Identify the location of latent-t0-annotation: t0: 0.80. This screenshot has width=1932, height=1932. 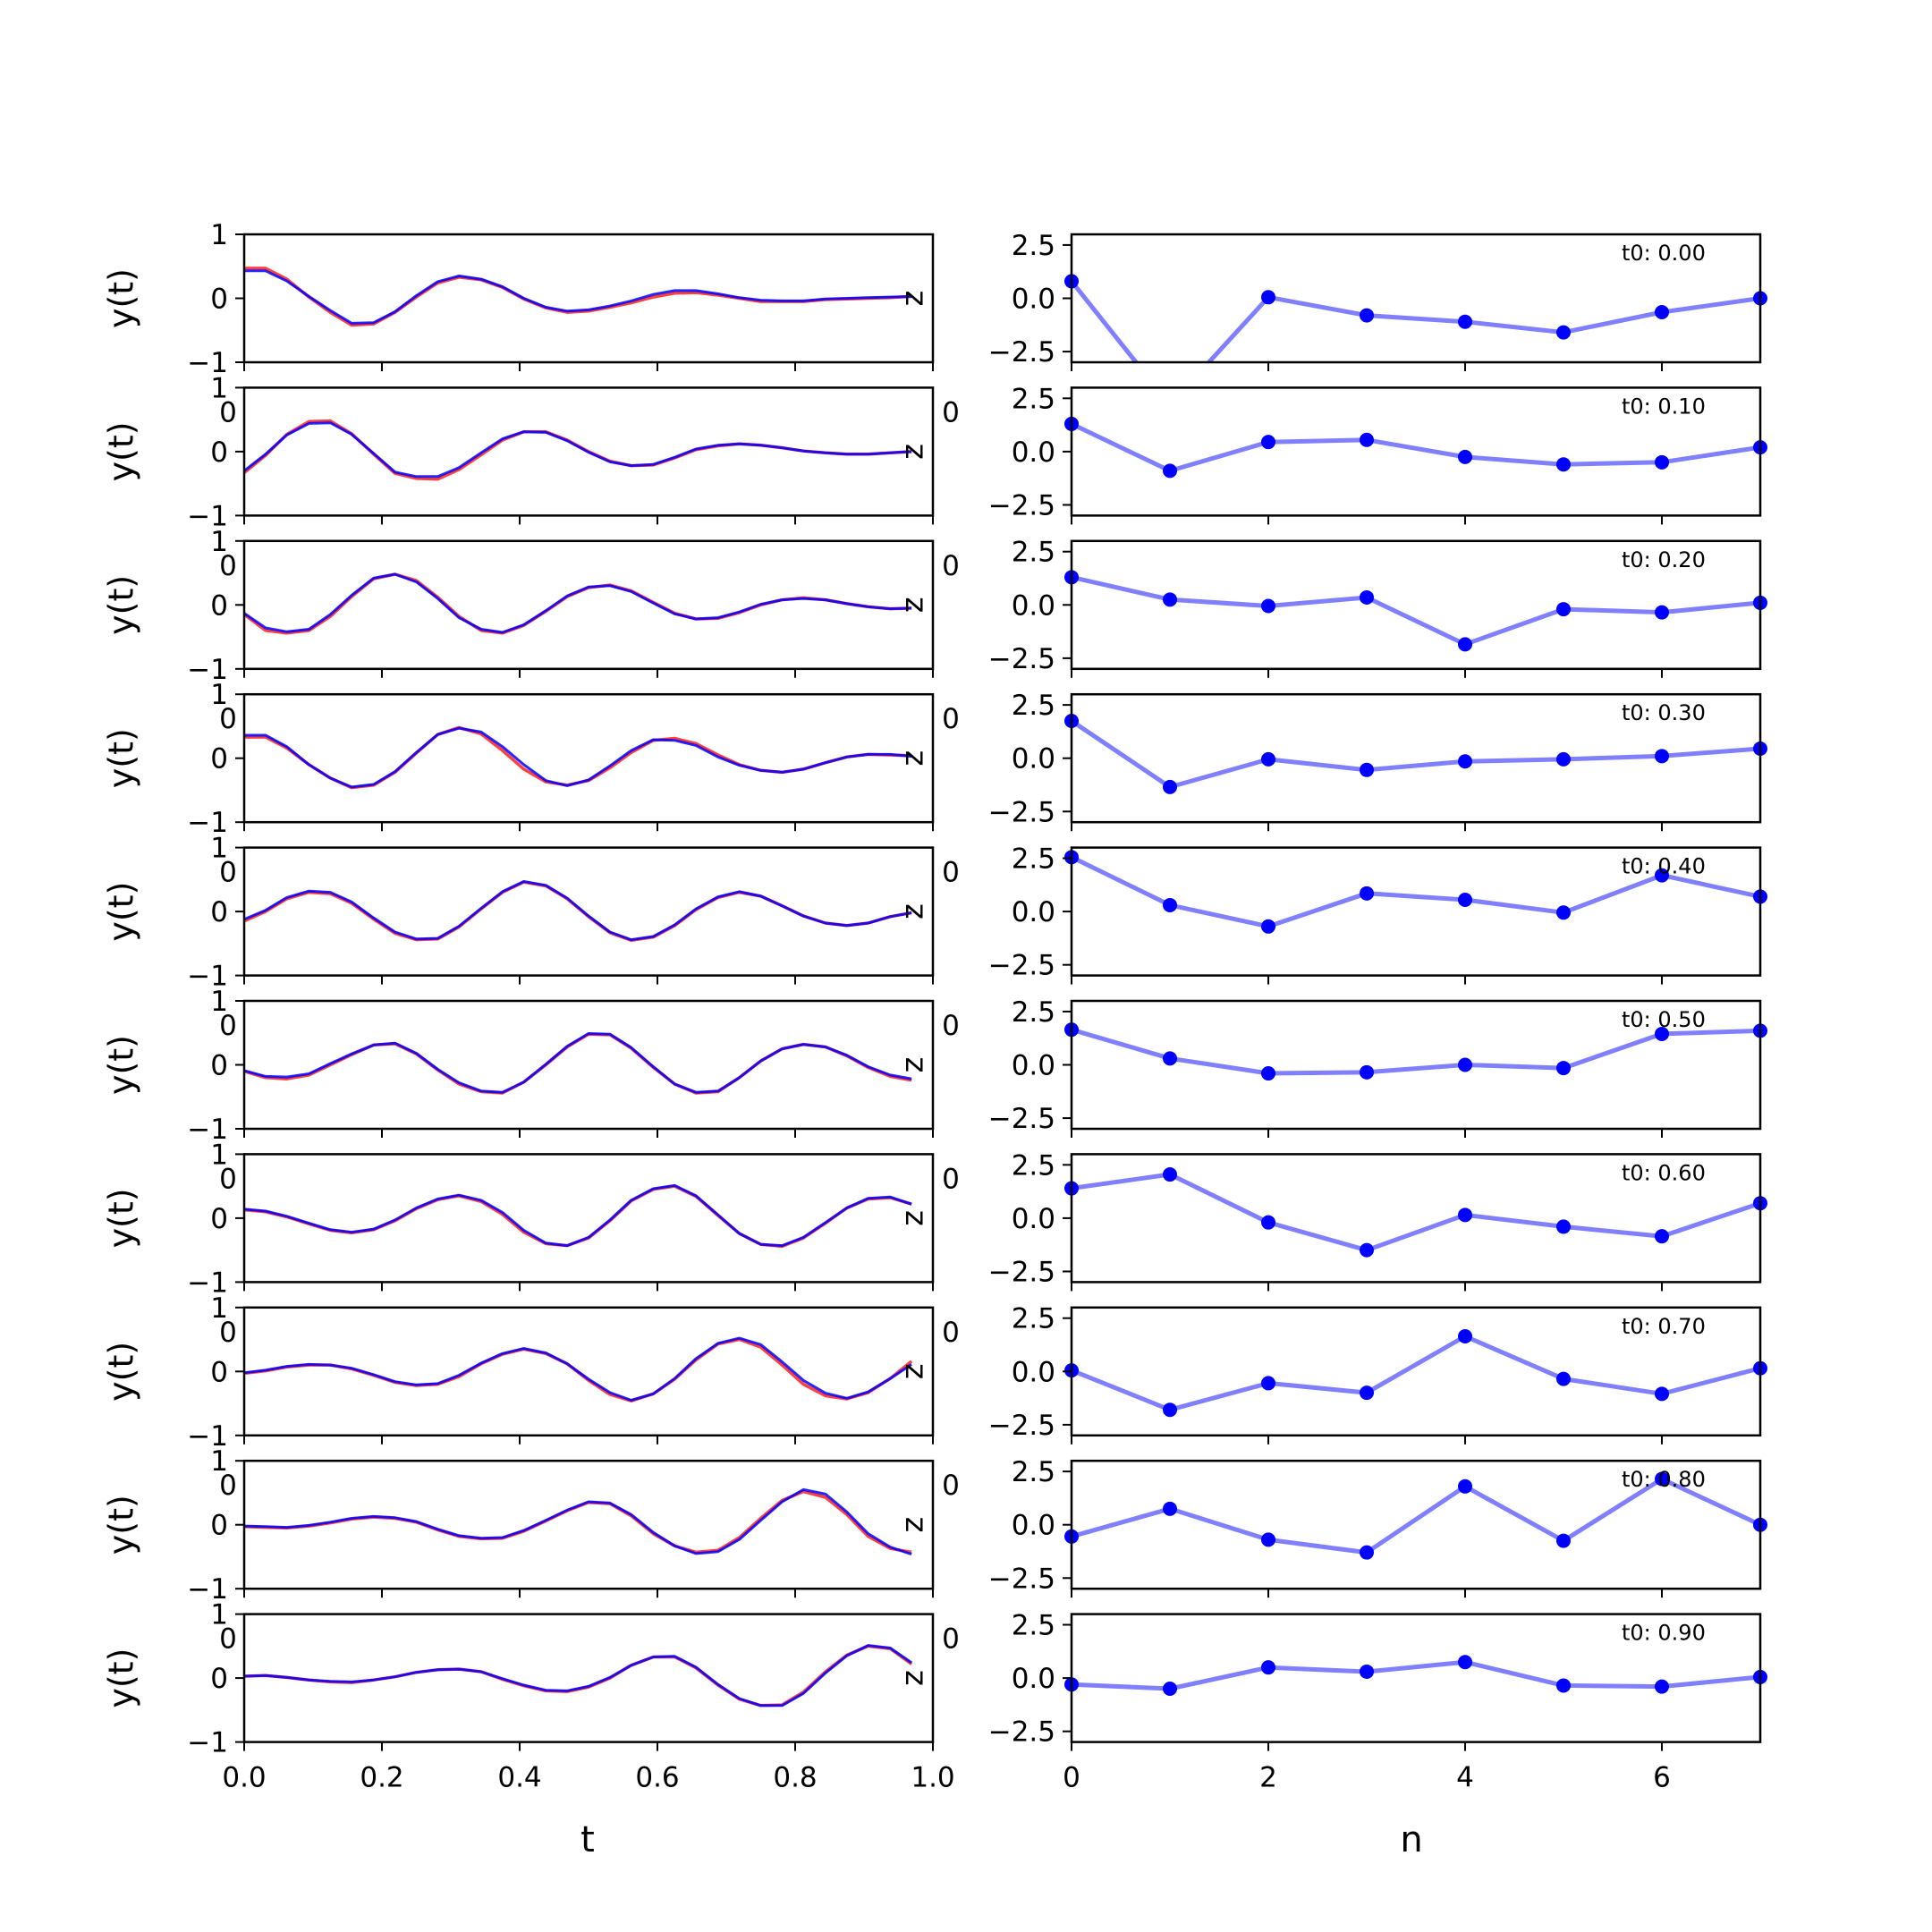
(1664, 1479).